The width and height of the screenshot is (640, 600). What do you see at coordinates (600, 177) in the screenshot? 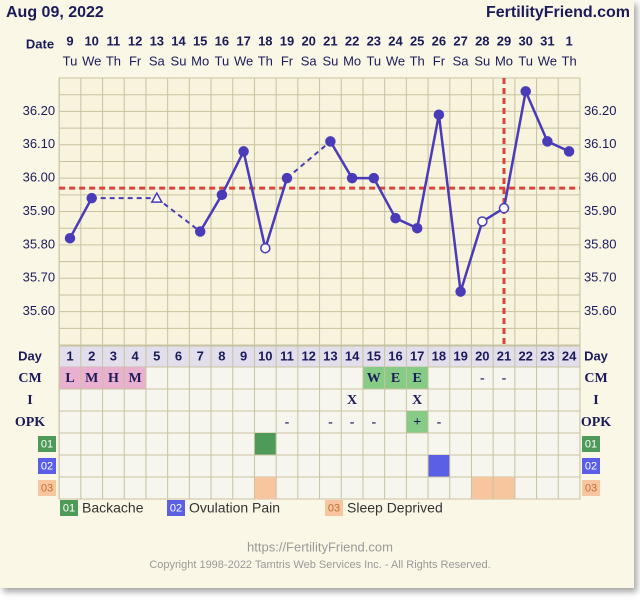
I see `y-tick-label-right: 36.00` at bounding box center [600, 177].